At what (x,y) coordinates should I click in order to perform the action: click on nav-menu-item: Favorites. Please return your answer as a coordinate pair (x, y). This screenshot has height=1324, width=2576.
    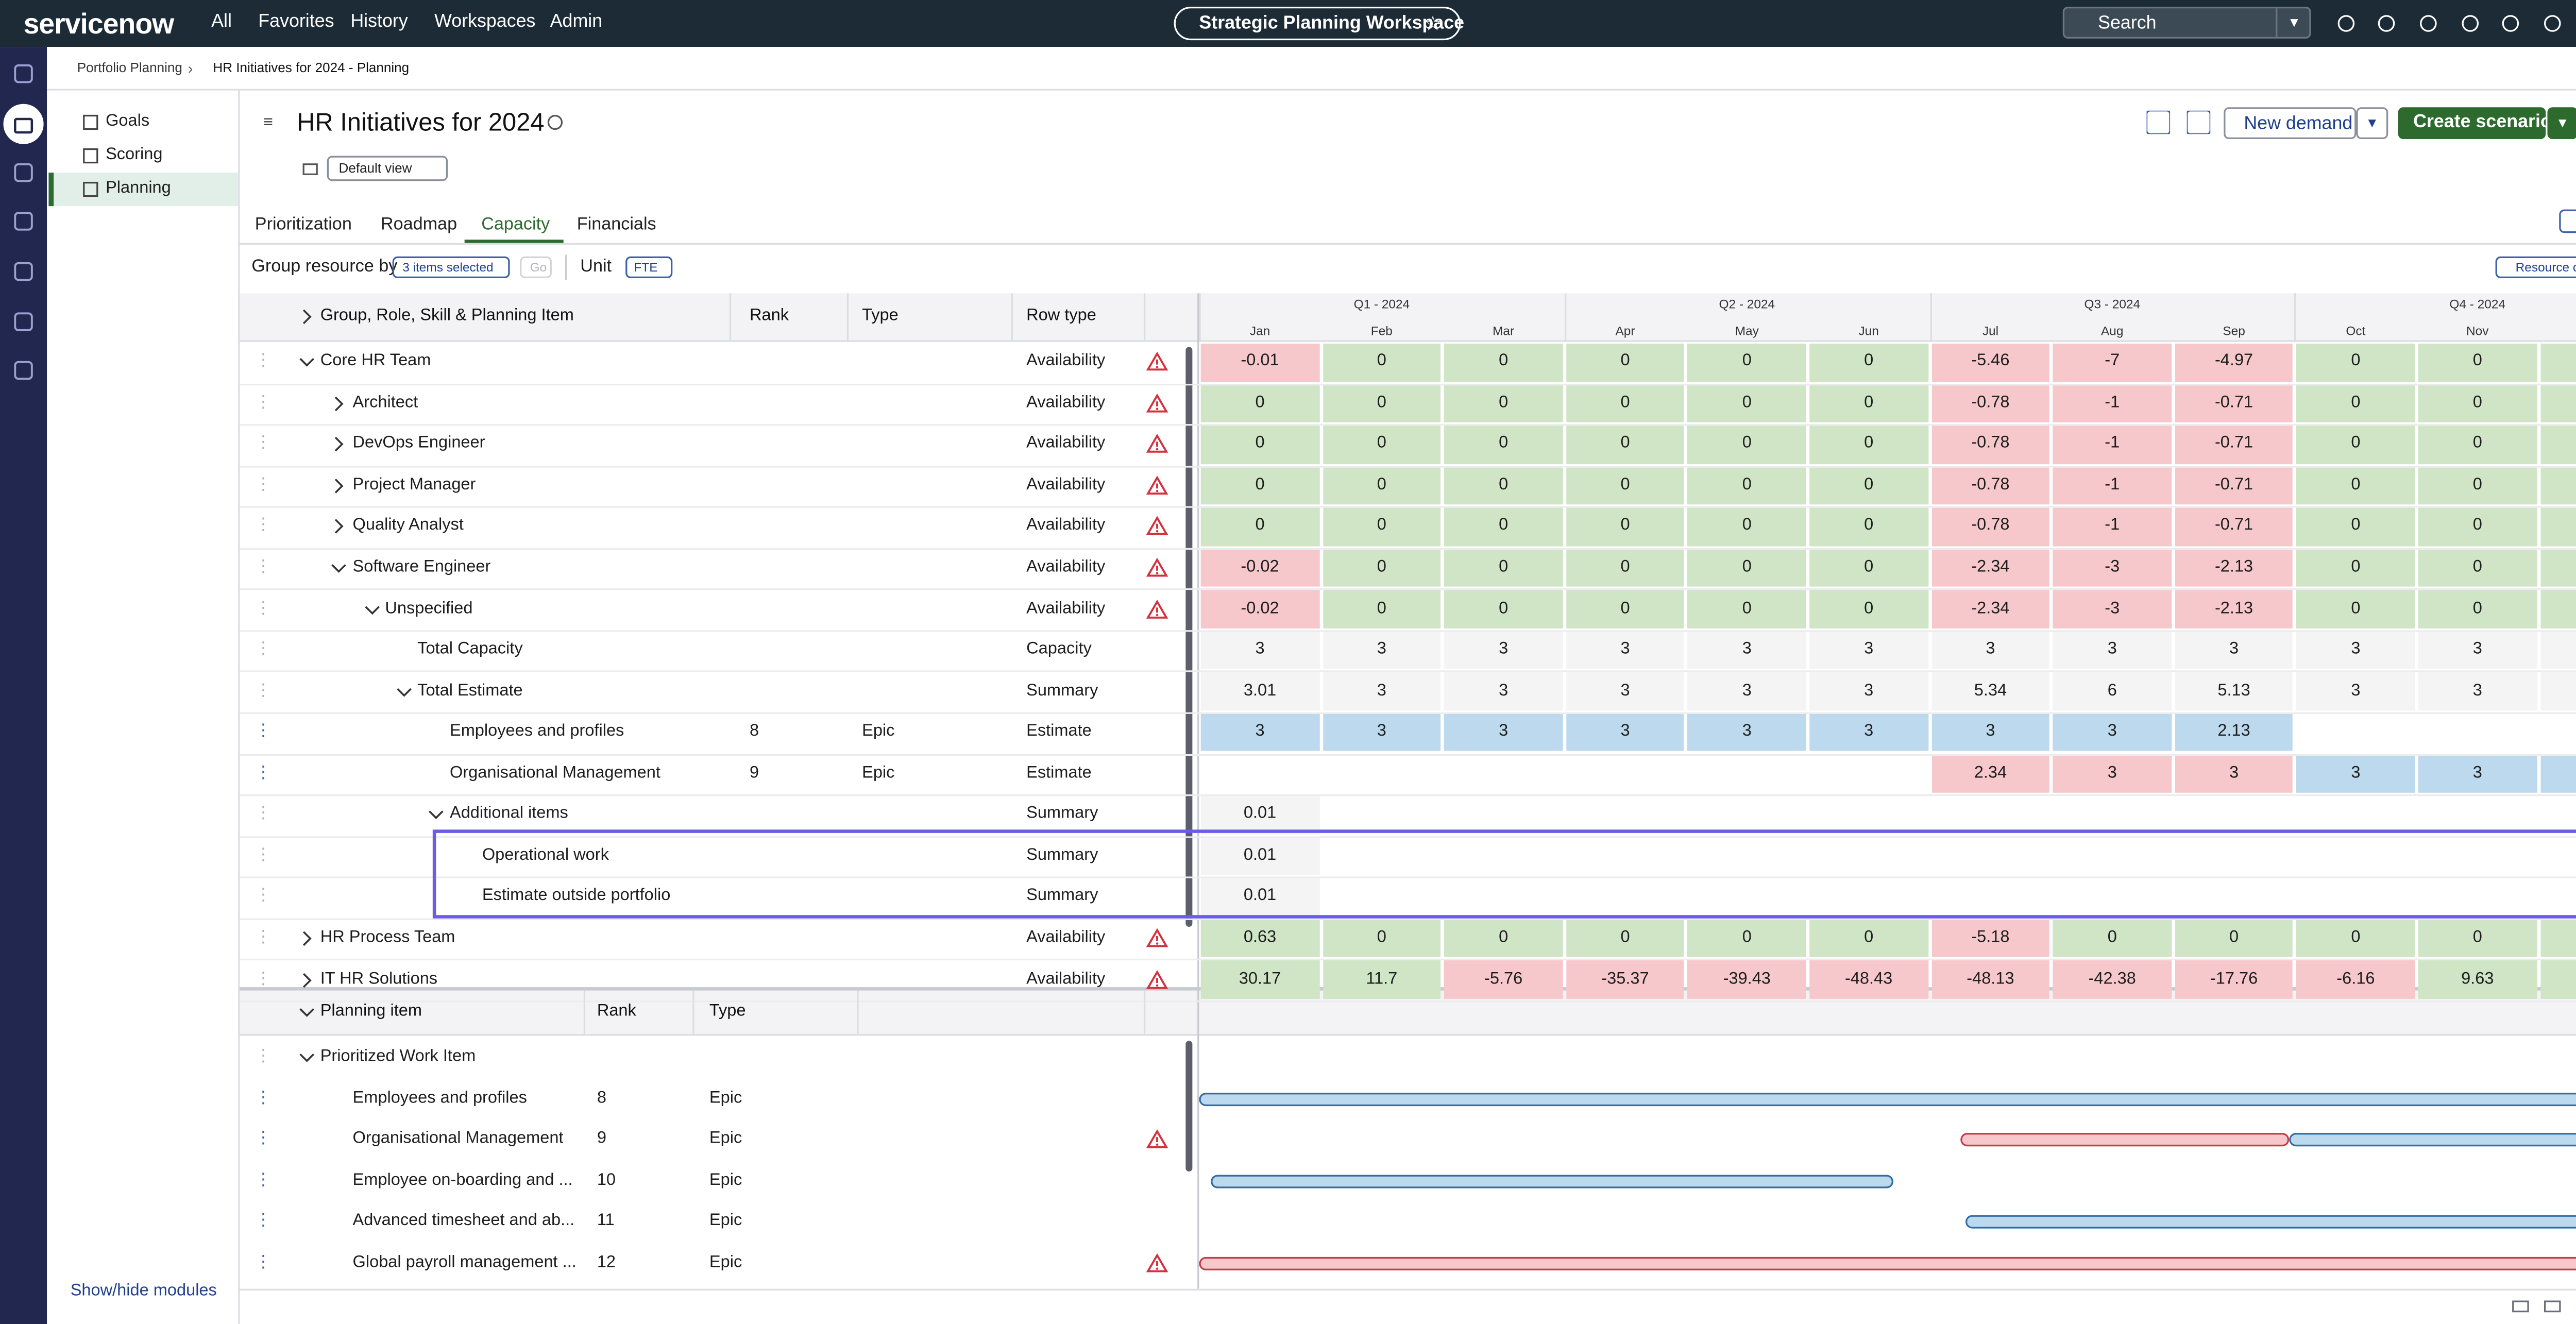
    Looking at the image, I should click on (296, 21).